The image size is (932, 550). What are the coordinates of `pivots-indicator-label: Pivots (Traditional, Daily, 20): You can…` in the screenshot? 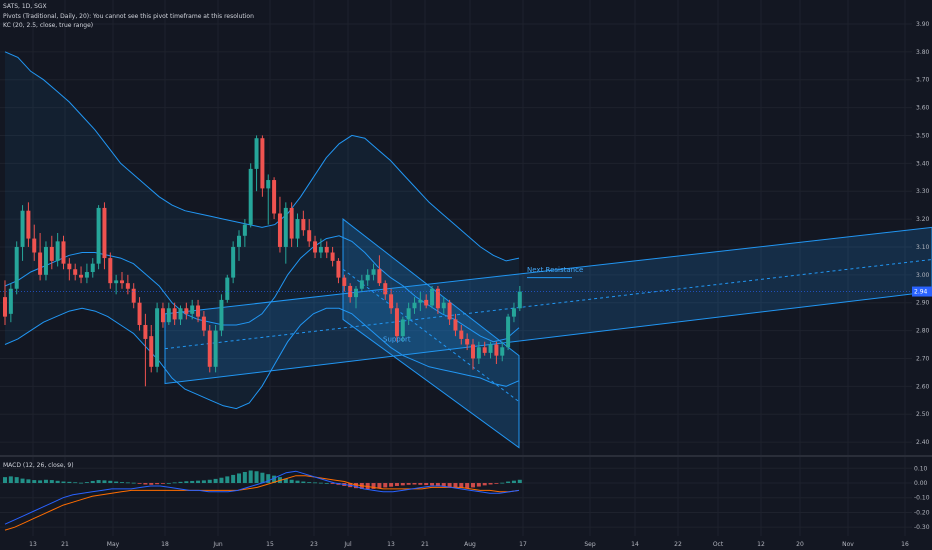 It's located at (128, 16).